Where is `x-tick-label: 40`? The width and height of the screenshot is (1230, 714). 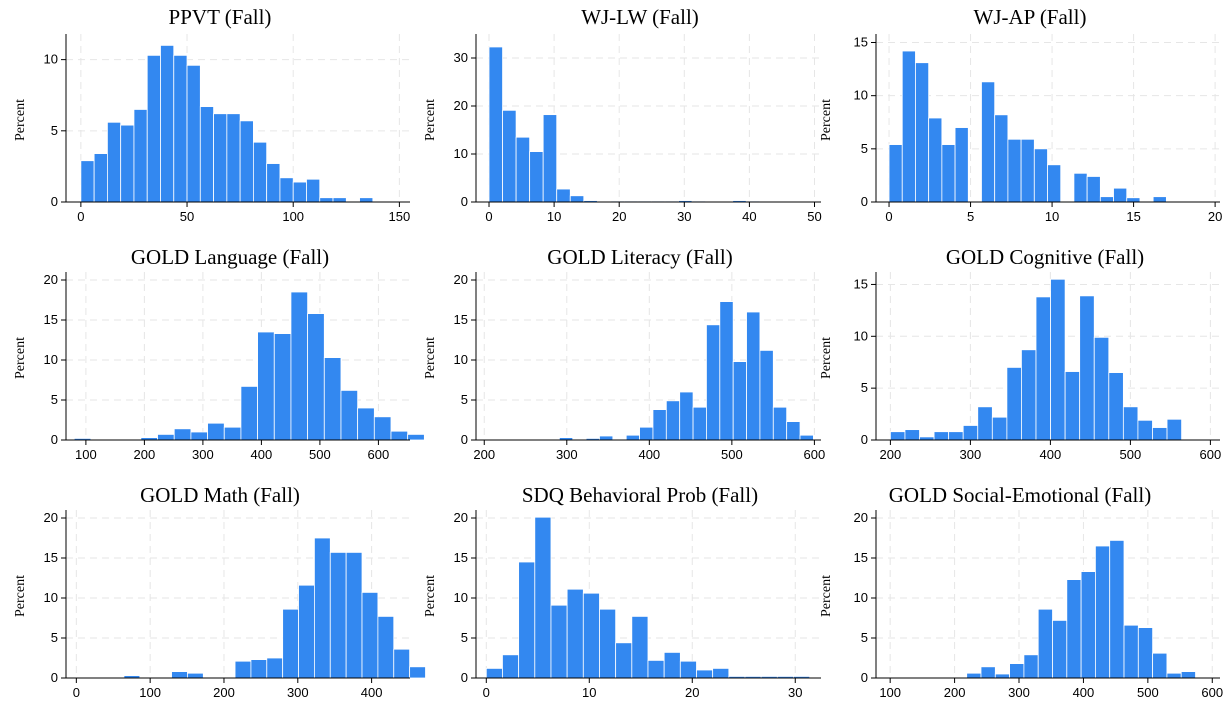
x-tick-label: 40 is located at coordinates (749, 216).